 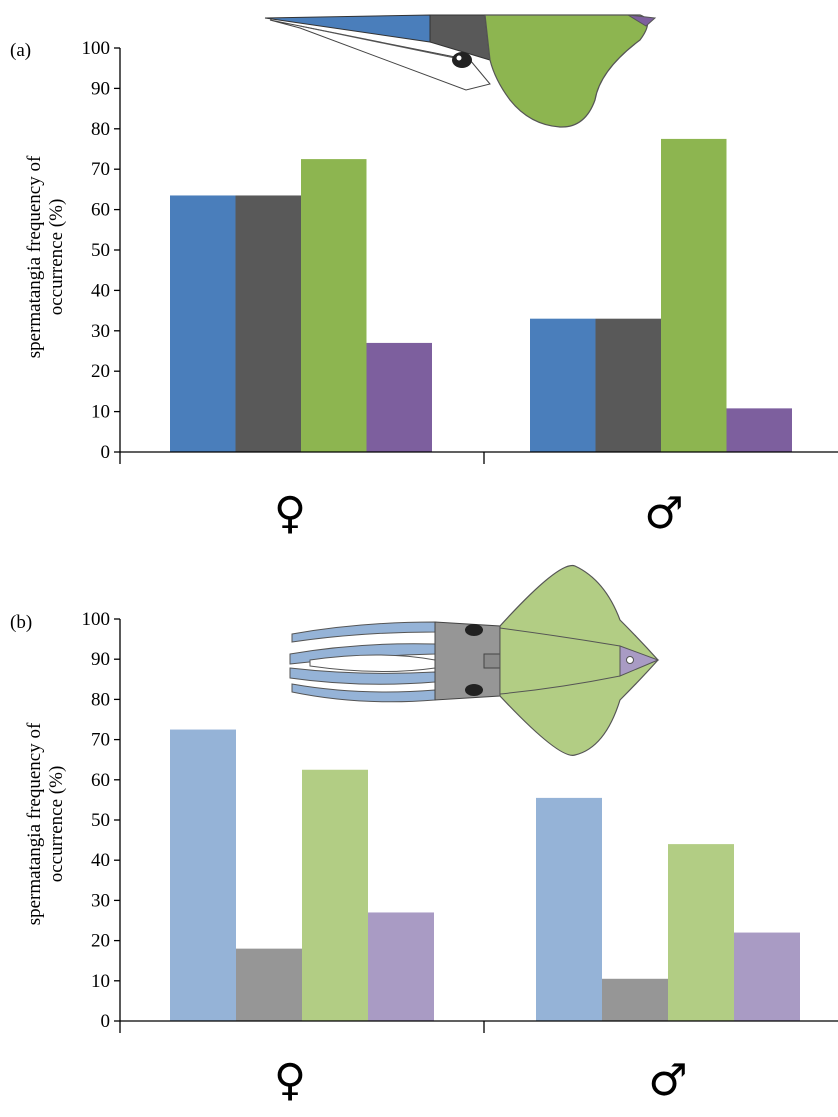 What do you see at coordinates (100, 860) in the screenshot?
I see `panel-b-y-tick-label: 40` at bounding box center [100, 860].